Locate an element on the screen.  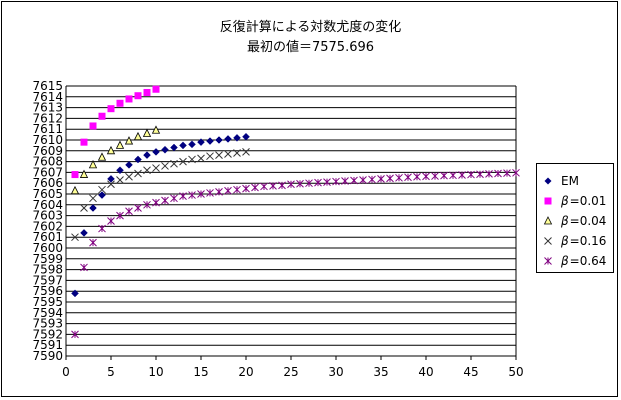
legend-item: β =0.01 is located at coordinates (573, 201).